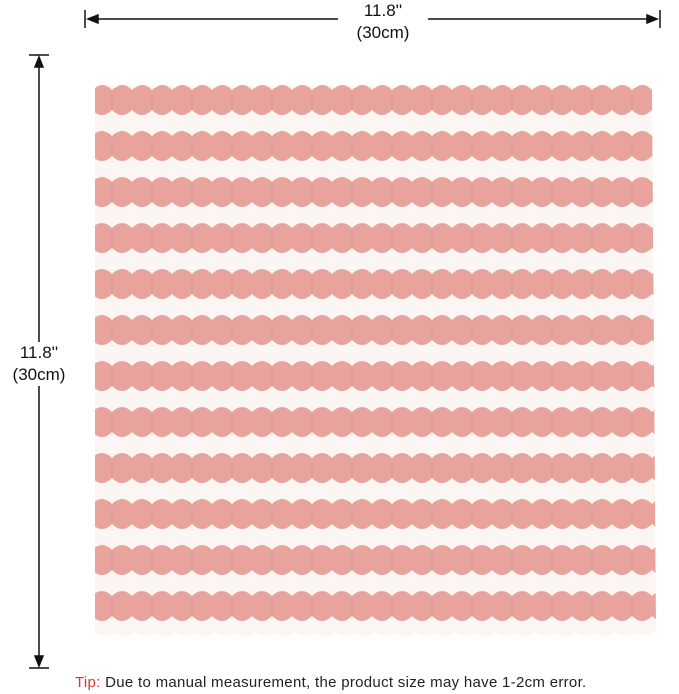 The width and height of the screenshot is (679, 694). Describe the element at coordinates (39, 352) in the screenshot. I see `height-inches: 11.8''` at that location.